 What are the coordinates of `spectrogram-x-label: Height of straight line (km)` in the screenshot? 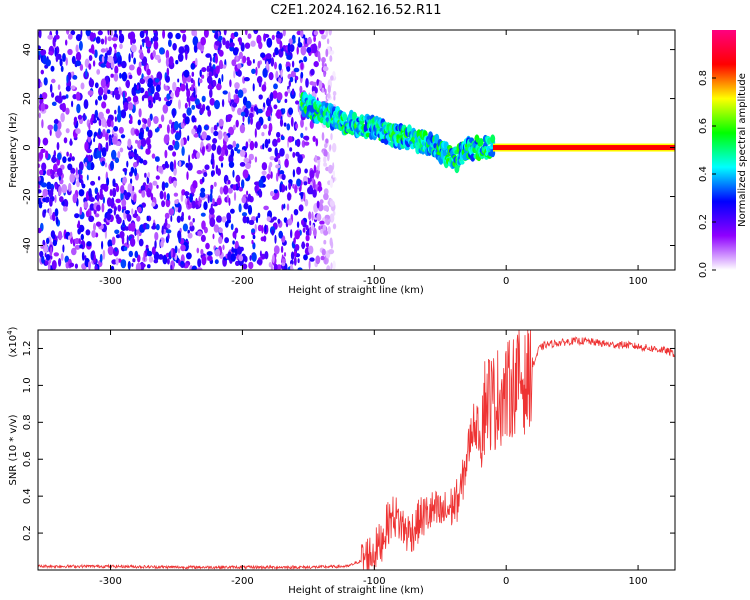 It's located at (356, 290).